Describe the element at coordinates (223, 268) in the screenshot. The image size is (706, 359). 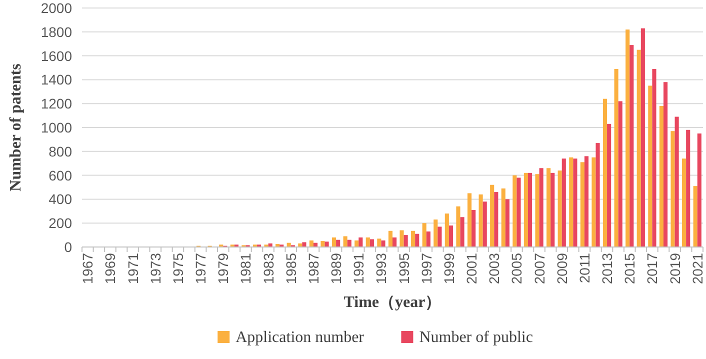
I see `x-tick-label: 1979` at that location.